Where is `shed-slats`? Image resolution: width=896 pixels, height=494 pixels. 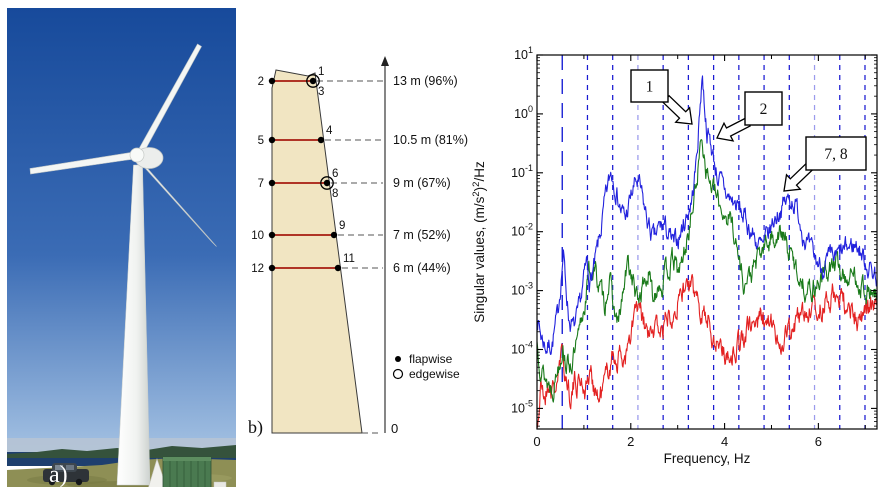
shed-slats is located at coordinates (187, 474).